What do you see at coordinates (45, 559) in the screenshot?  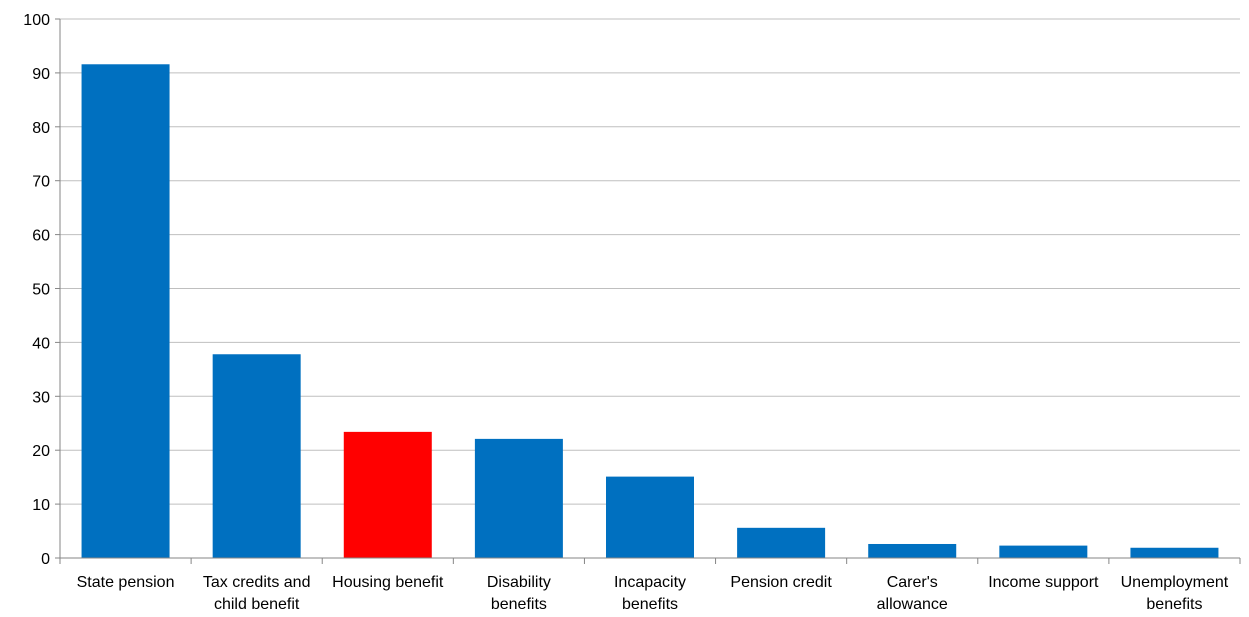 I see `y-tick-label: 0` at bounding box center [45, 559].